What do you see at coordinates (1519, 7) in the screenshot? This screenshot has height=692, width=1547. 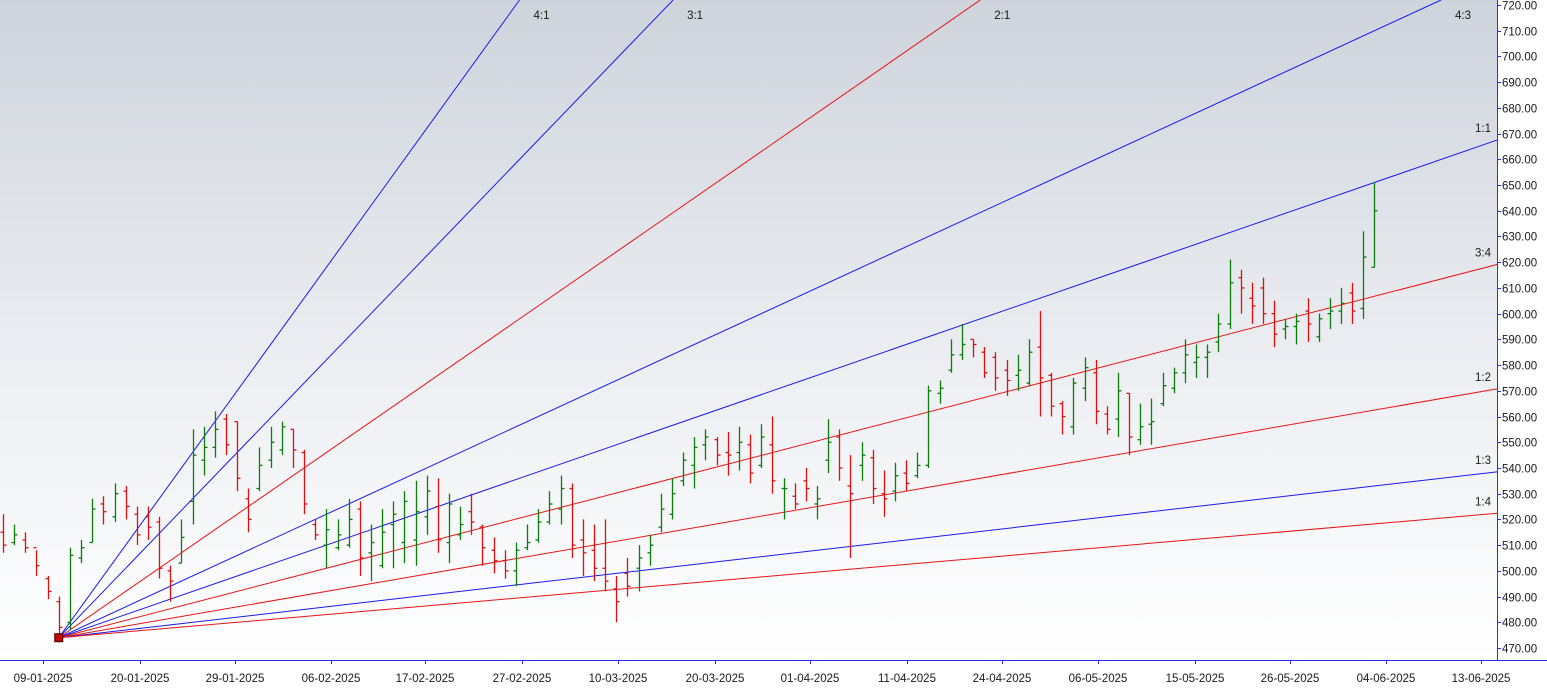 I see `y-tick-label: 720.00` at bounding box center [1519, 7].